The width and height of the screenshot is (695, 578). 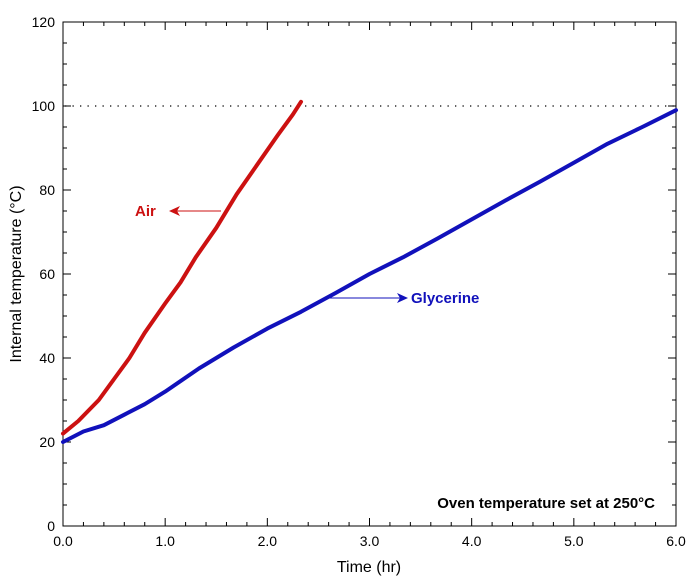 What do you see at coordinates (268, 541) in the screenshot?
I see `x-tick-label: 2.0` at bounding box center [268, 541].